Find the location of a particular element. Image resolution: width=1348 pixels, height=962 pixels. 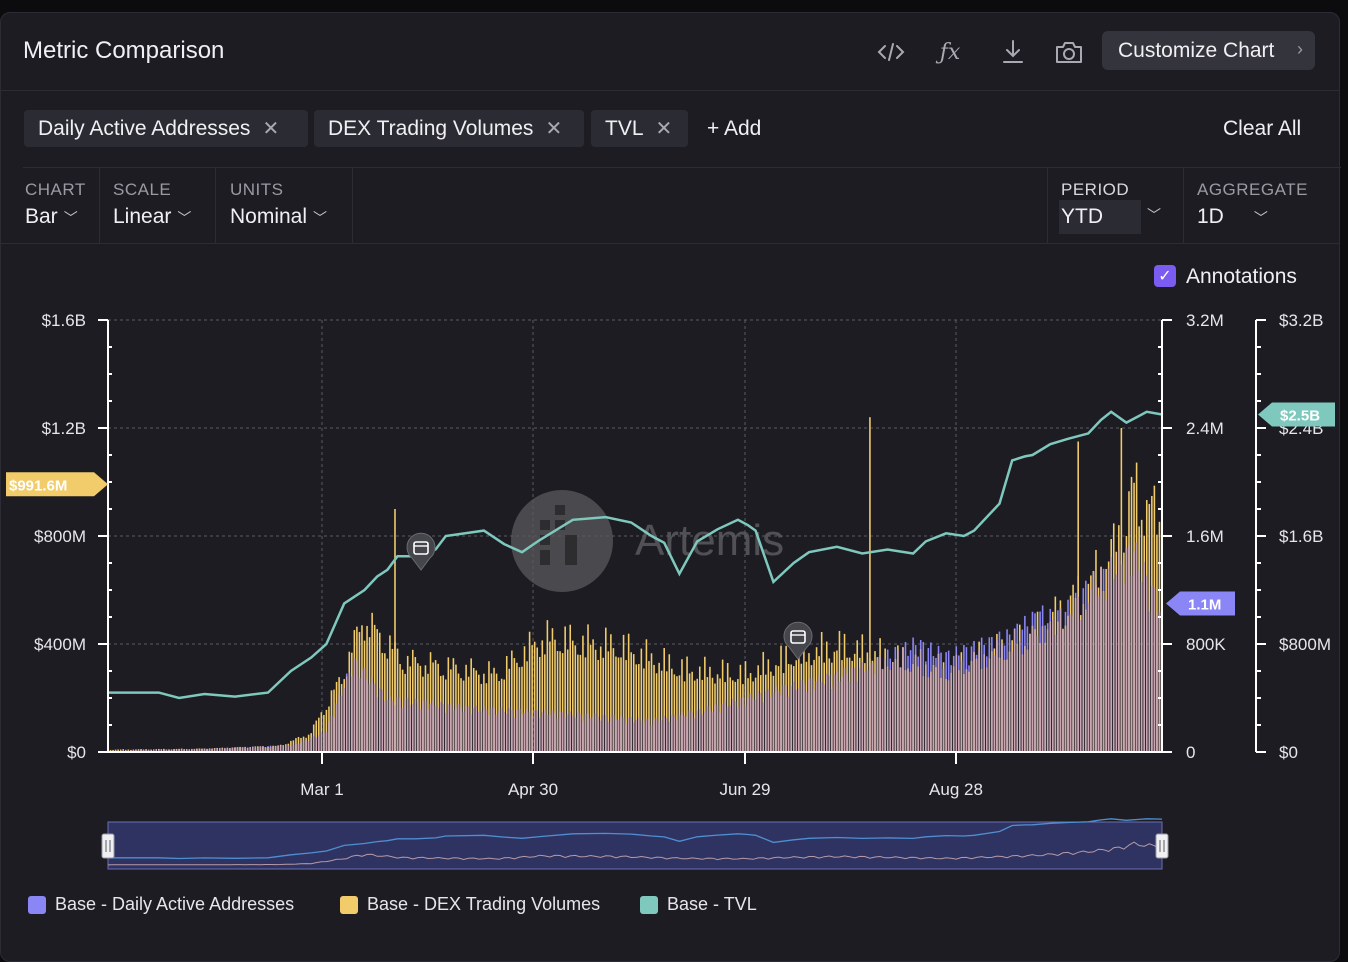

legend-item-daa: Base - Daily Active Addresses is located at coordinates (161, 904).